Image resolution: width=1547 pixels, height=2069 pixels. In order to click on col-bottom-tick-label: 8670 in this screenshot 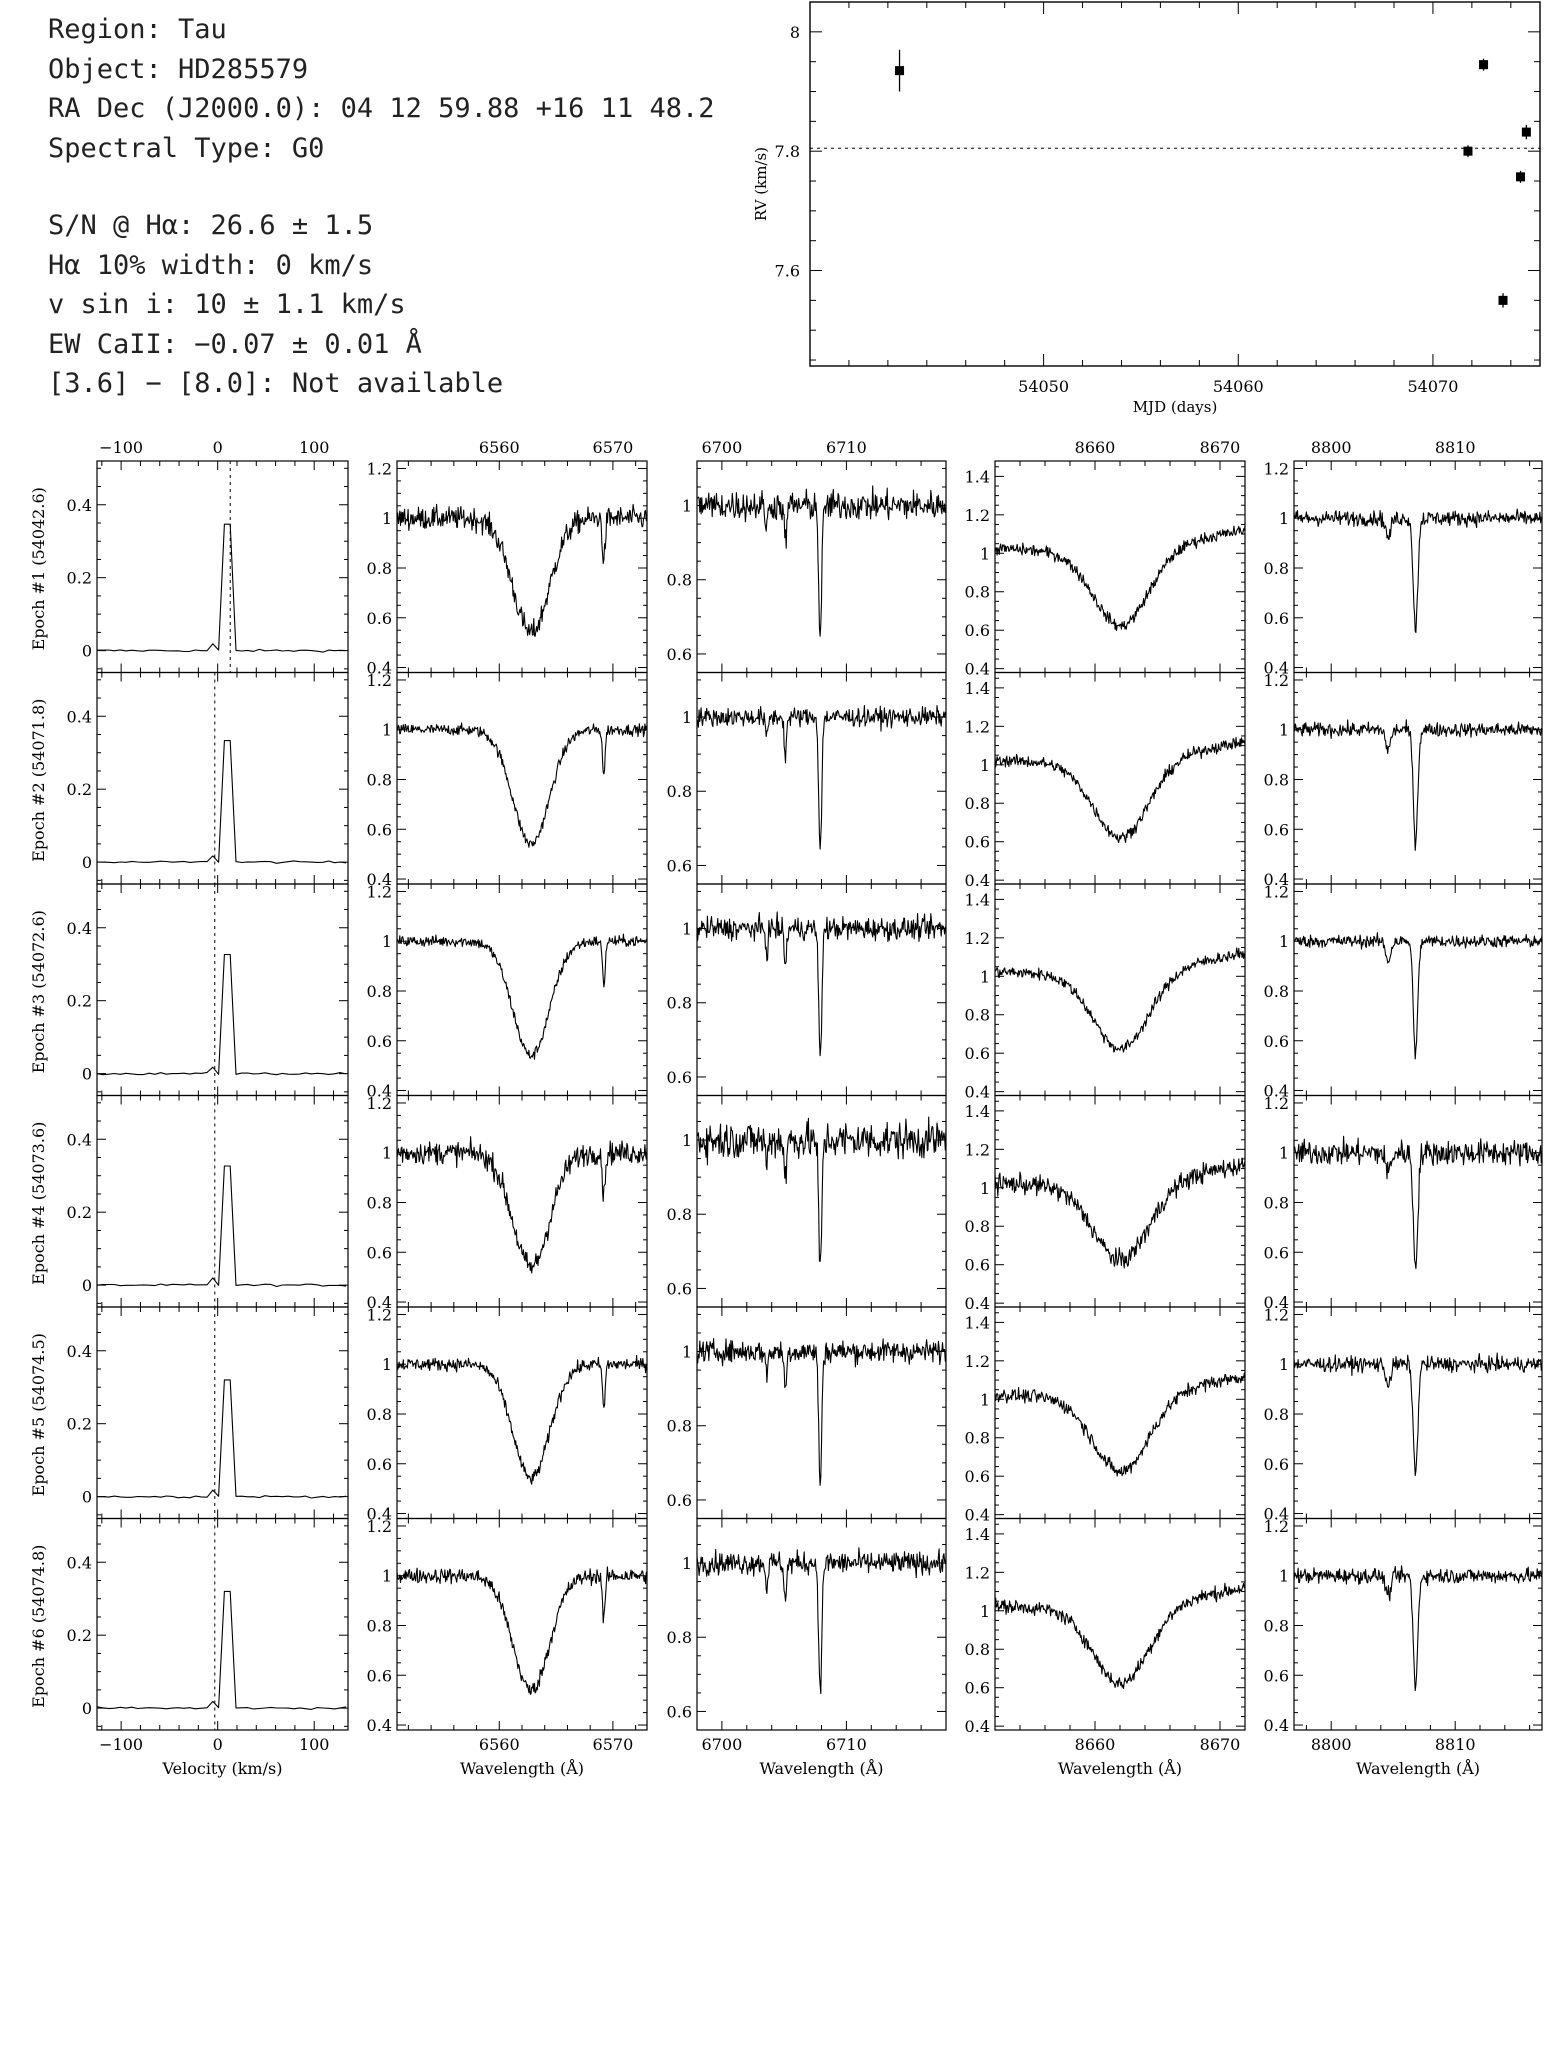, I will do `click(1220, 1744)`.